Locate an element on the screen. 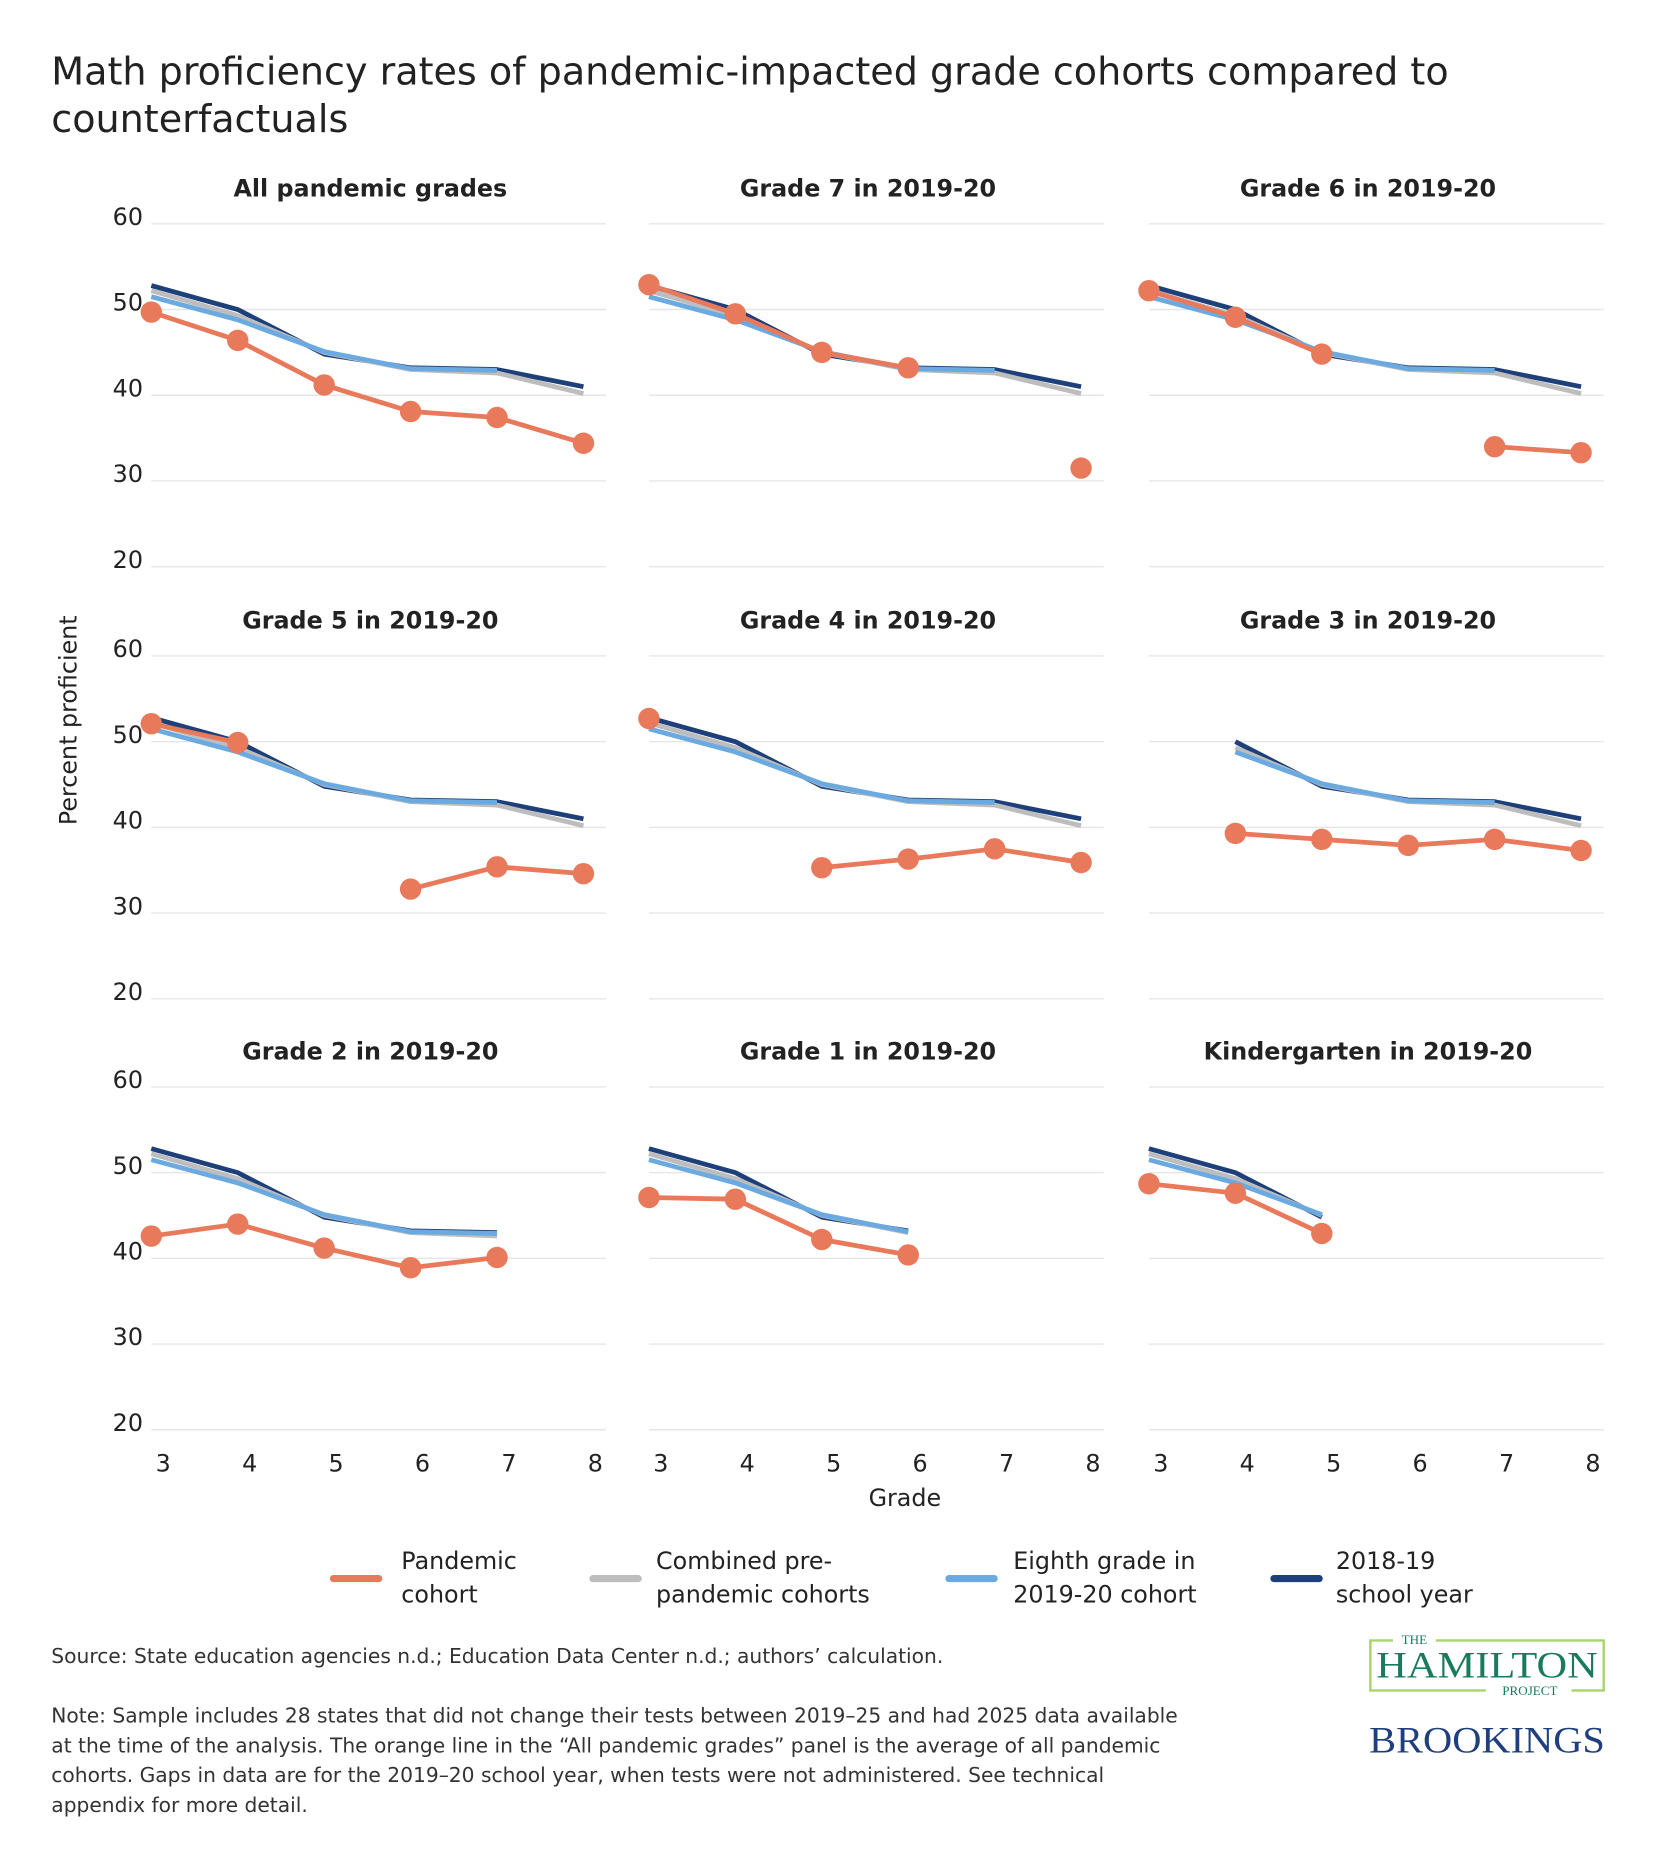 This screenshot has width=1680, height=1875. hamilton-the: THE is located at coordinates (1414, 1639).